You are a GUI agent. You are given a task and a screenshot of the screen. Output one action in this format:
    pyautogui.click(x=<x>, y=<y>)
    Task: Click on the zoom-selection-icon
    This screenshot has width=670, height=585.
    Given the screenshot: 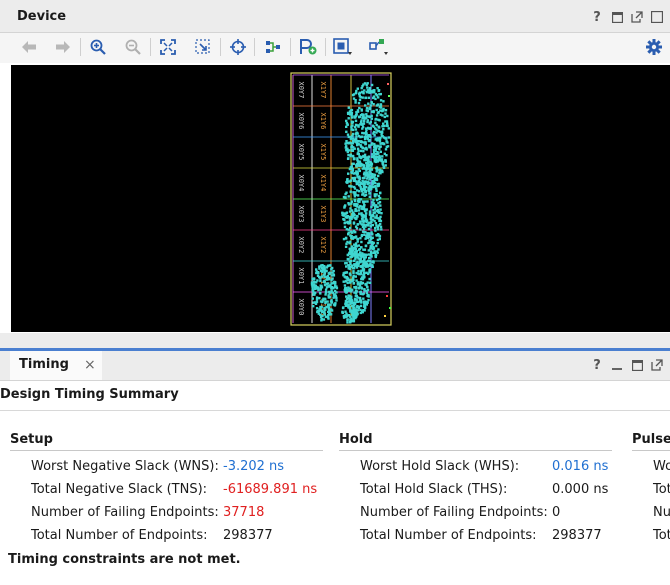 What is the action you would take?
    pyautogui.click(x=203, y=47)
    